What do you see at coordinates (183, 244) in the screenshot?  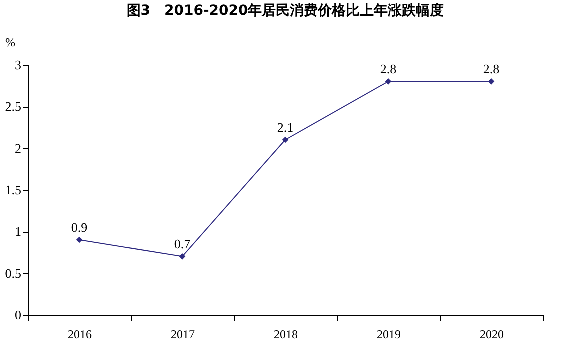 I see `data-label: 0.7` at bounding box center [183, 244].